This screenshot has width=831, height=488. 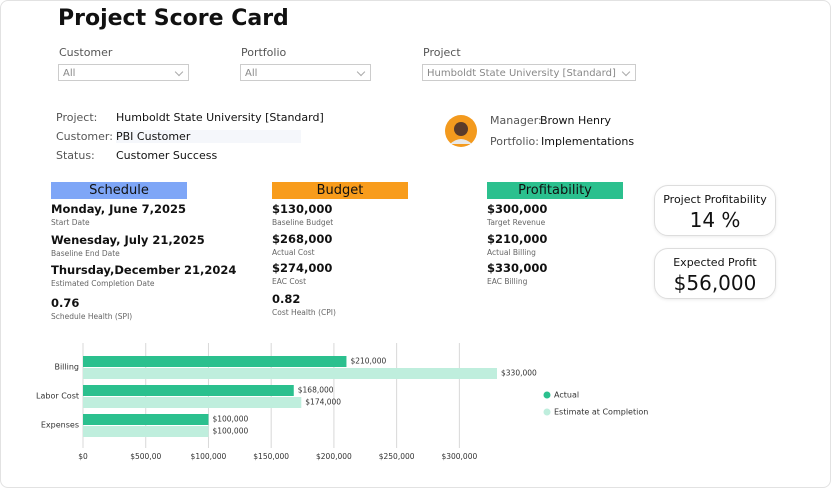 I want to click on metric-value: $330,000, so click(x=517, y=268).